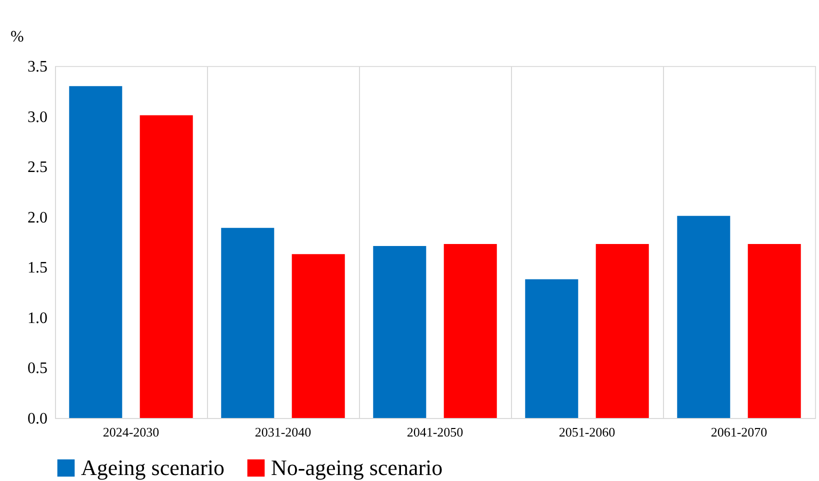  I want to click on y-tick-label: 0.0, so click(38, 419).